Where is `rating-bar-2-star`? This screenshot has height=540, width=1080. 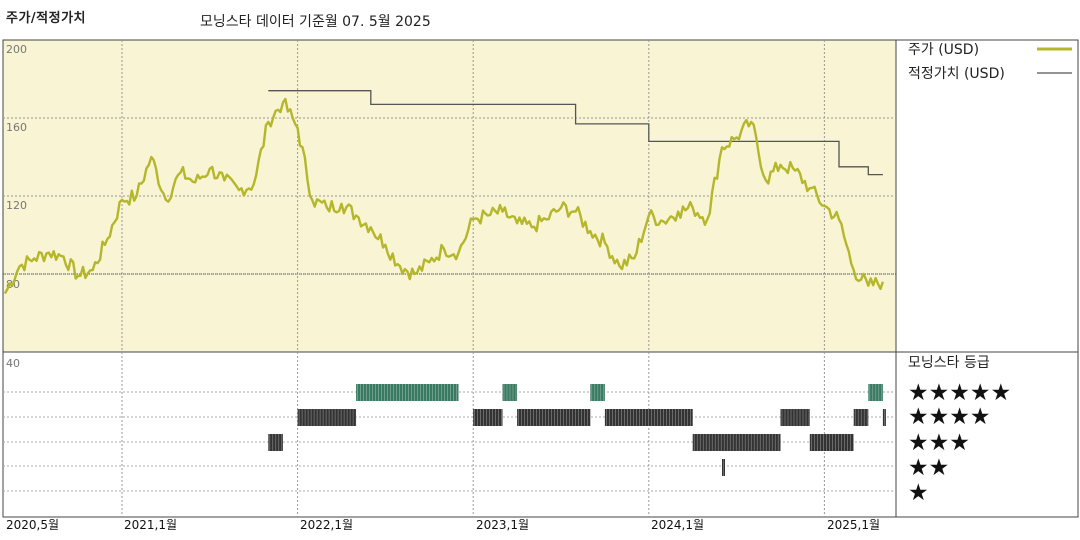
rating-bar-2-star is located at coordinates (723, 467).